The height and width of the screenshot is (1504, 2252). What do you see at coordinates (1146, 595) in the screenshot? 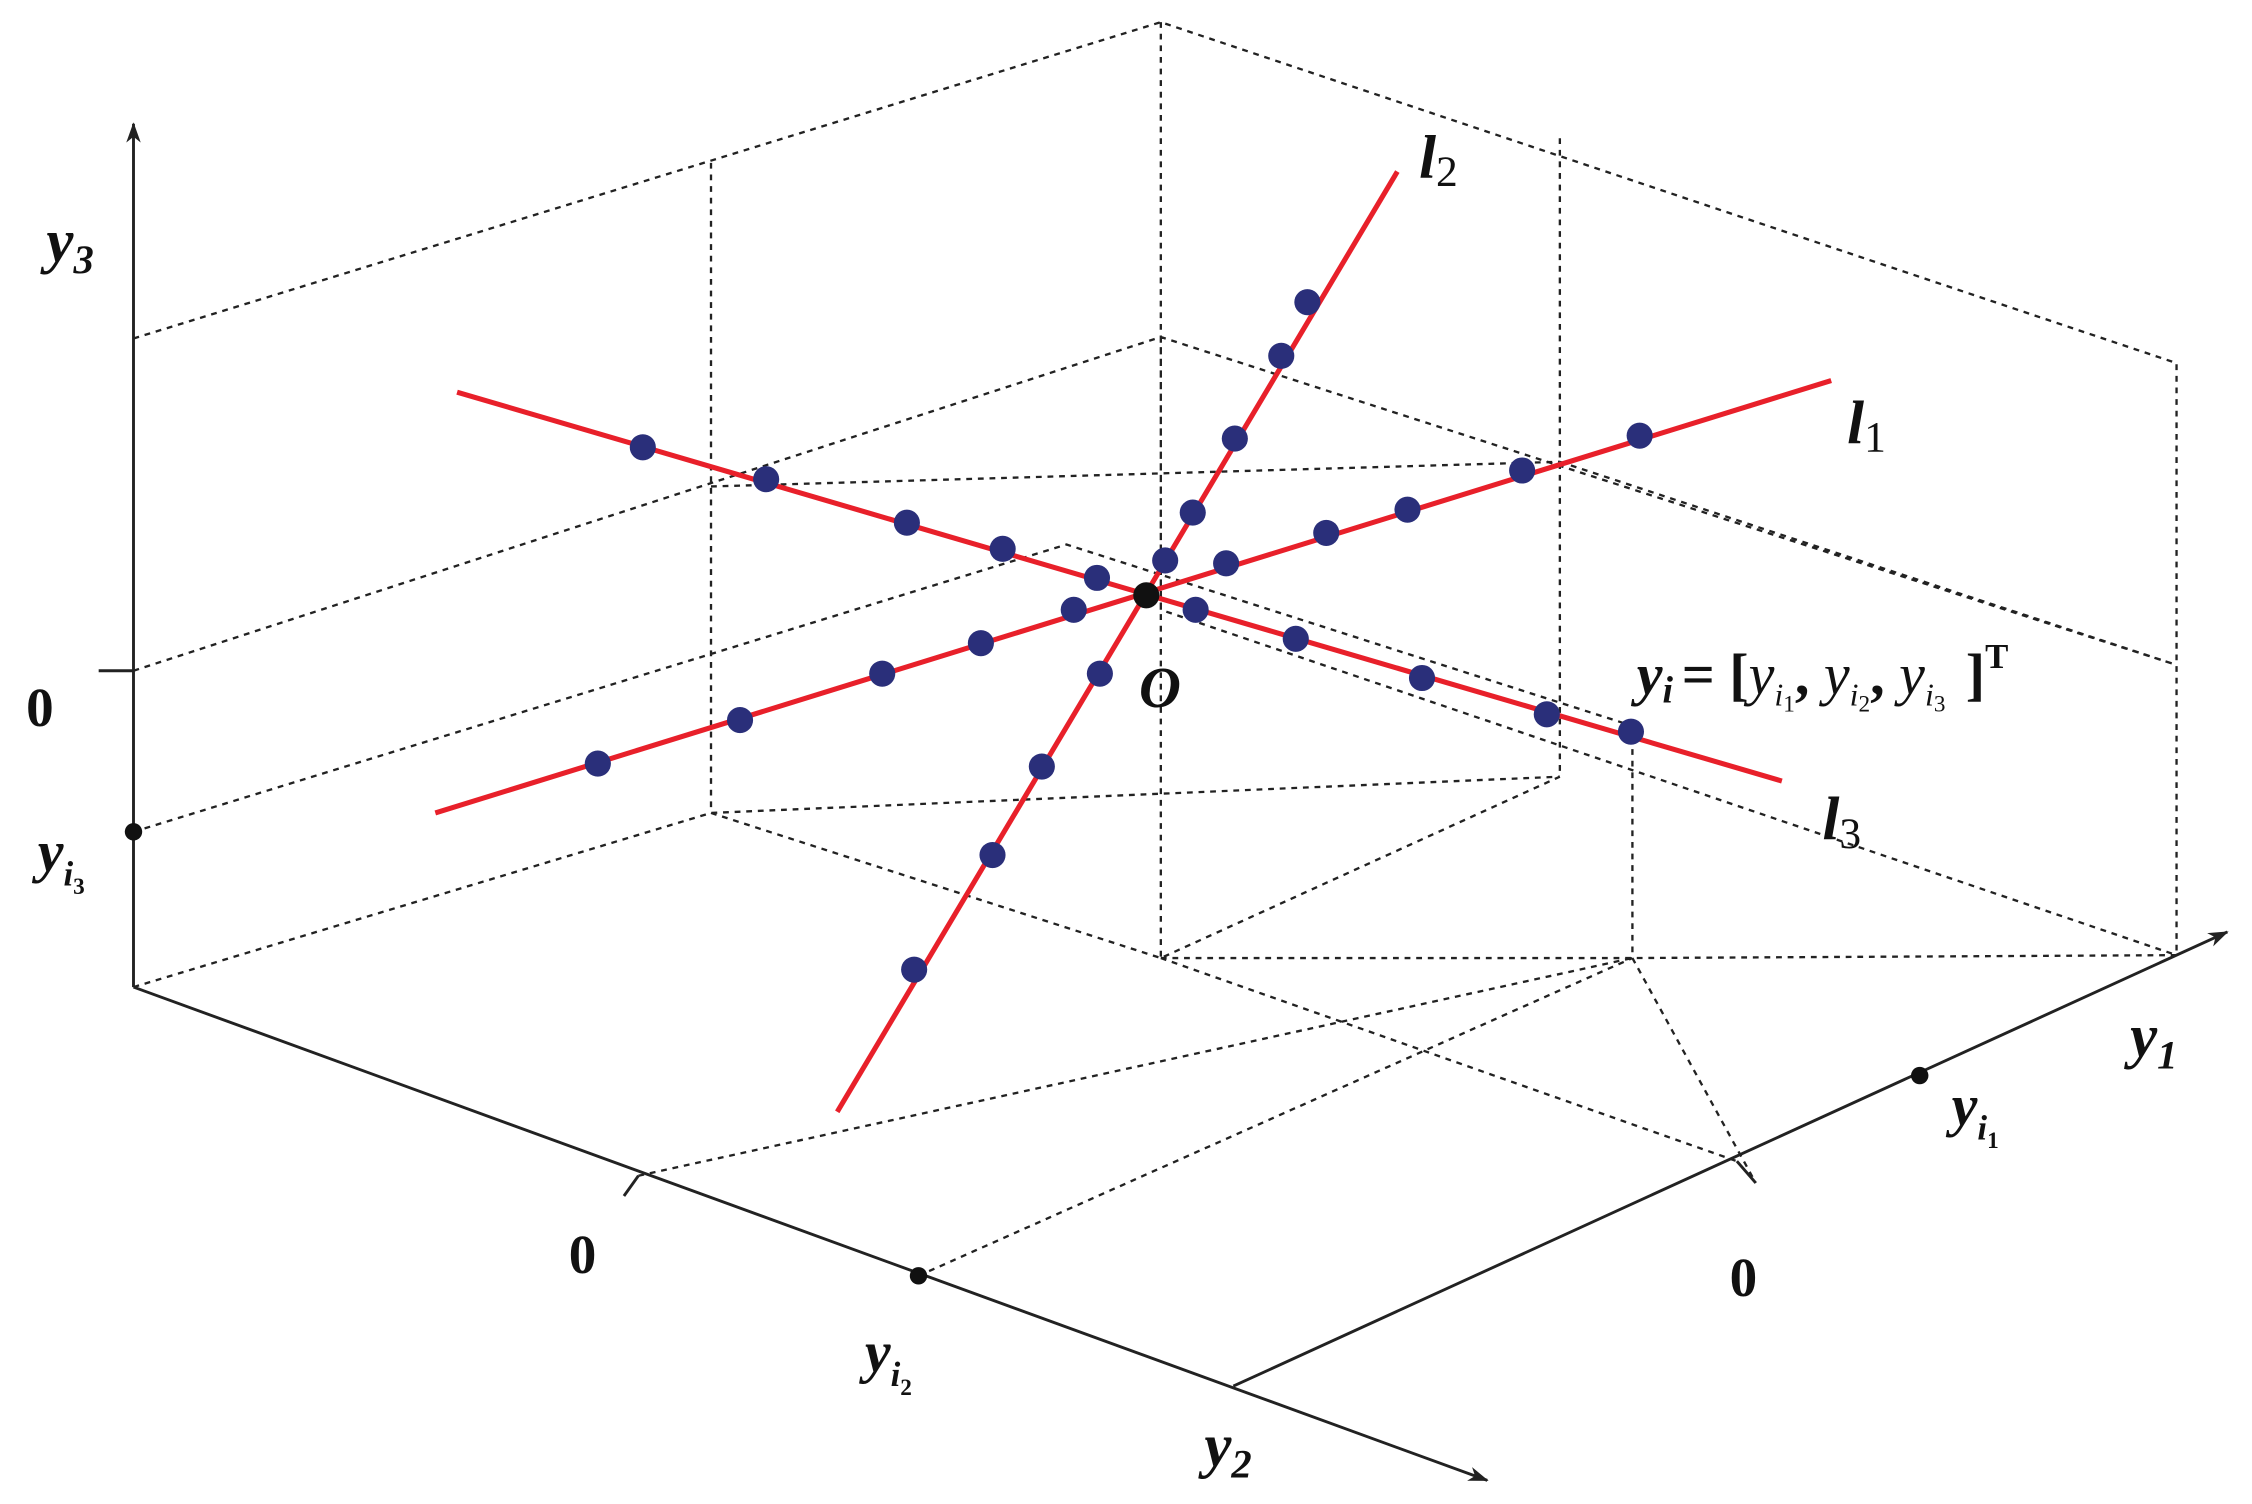
I see `origin-point` at bounding box center [1146, 595].